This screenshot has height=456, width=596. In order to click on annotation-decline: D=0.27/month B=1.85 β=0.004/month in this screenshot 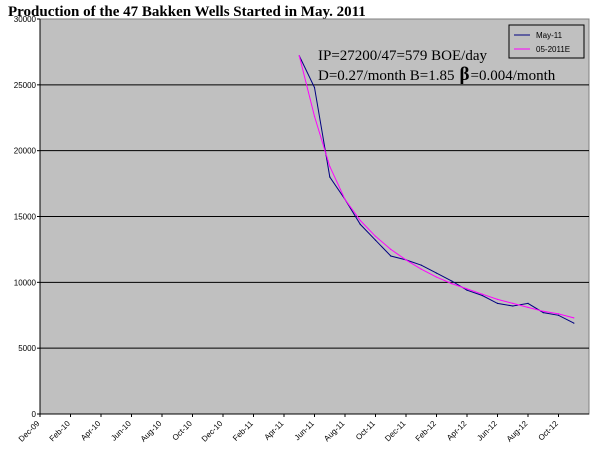, I will do `click(437, 74)`.